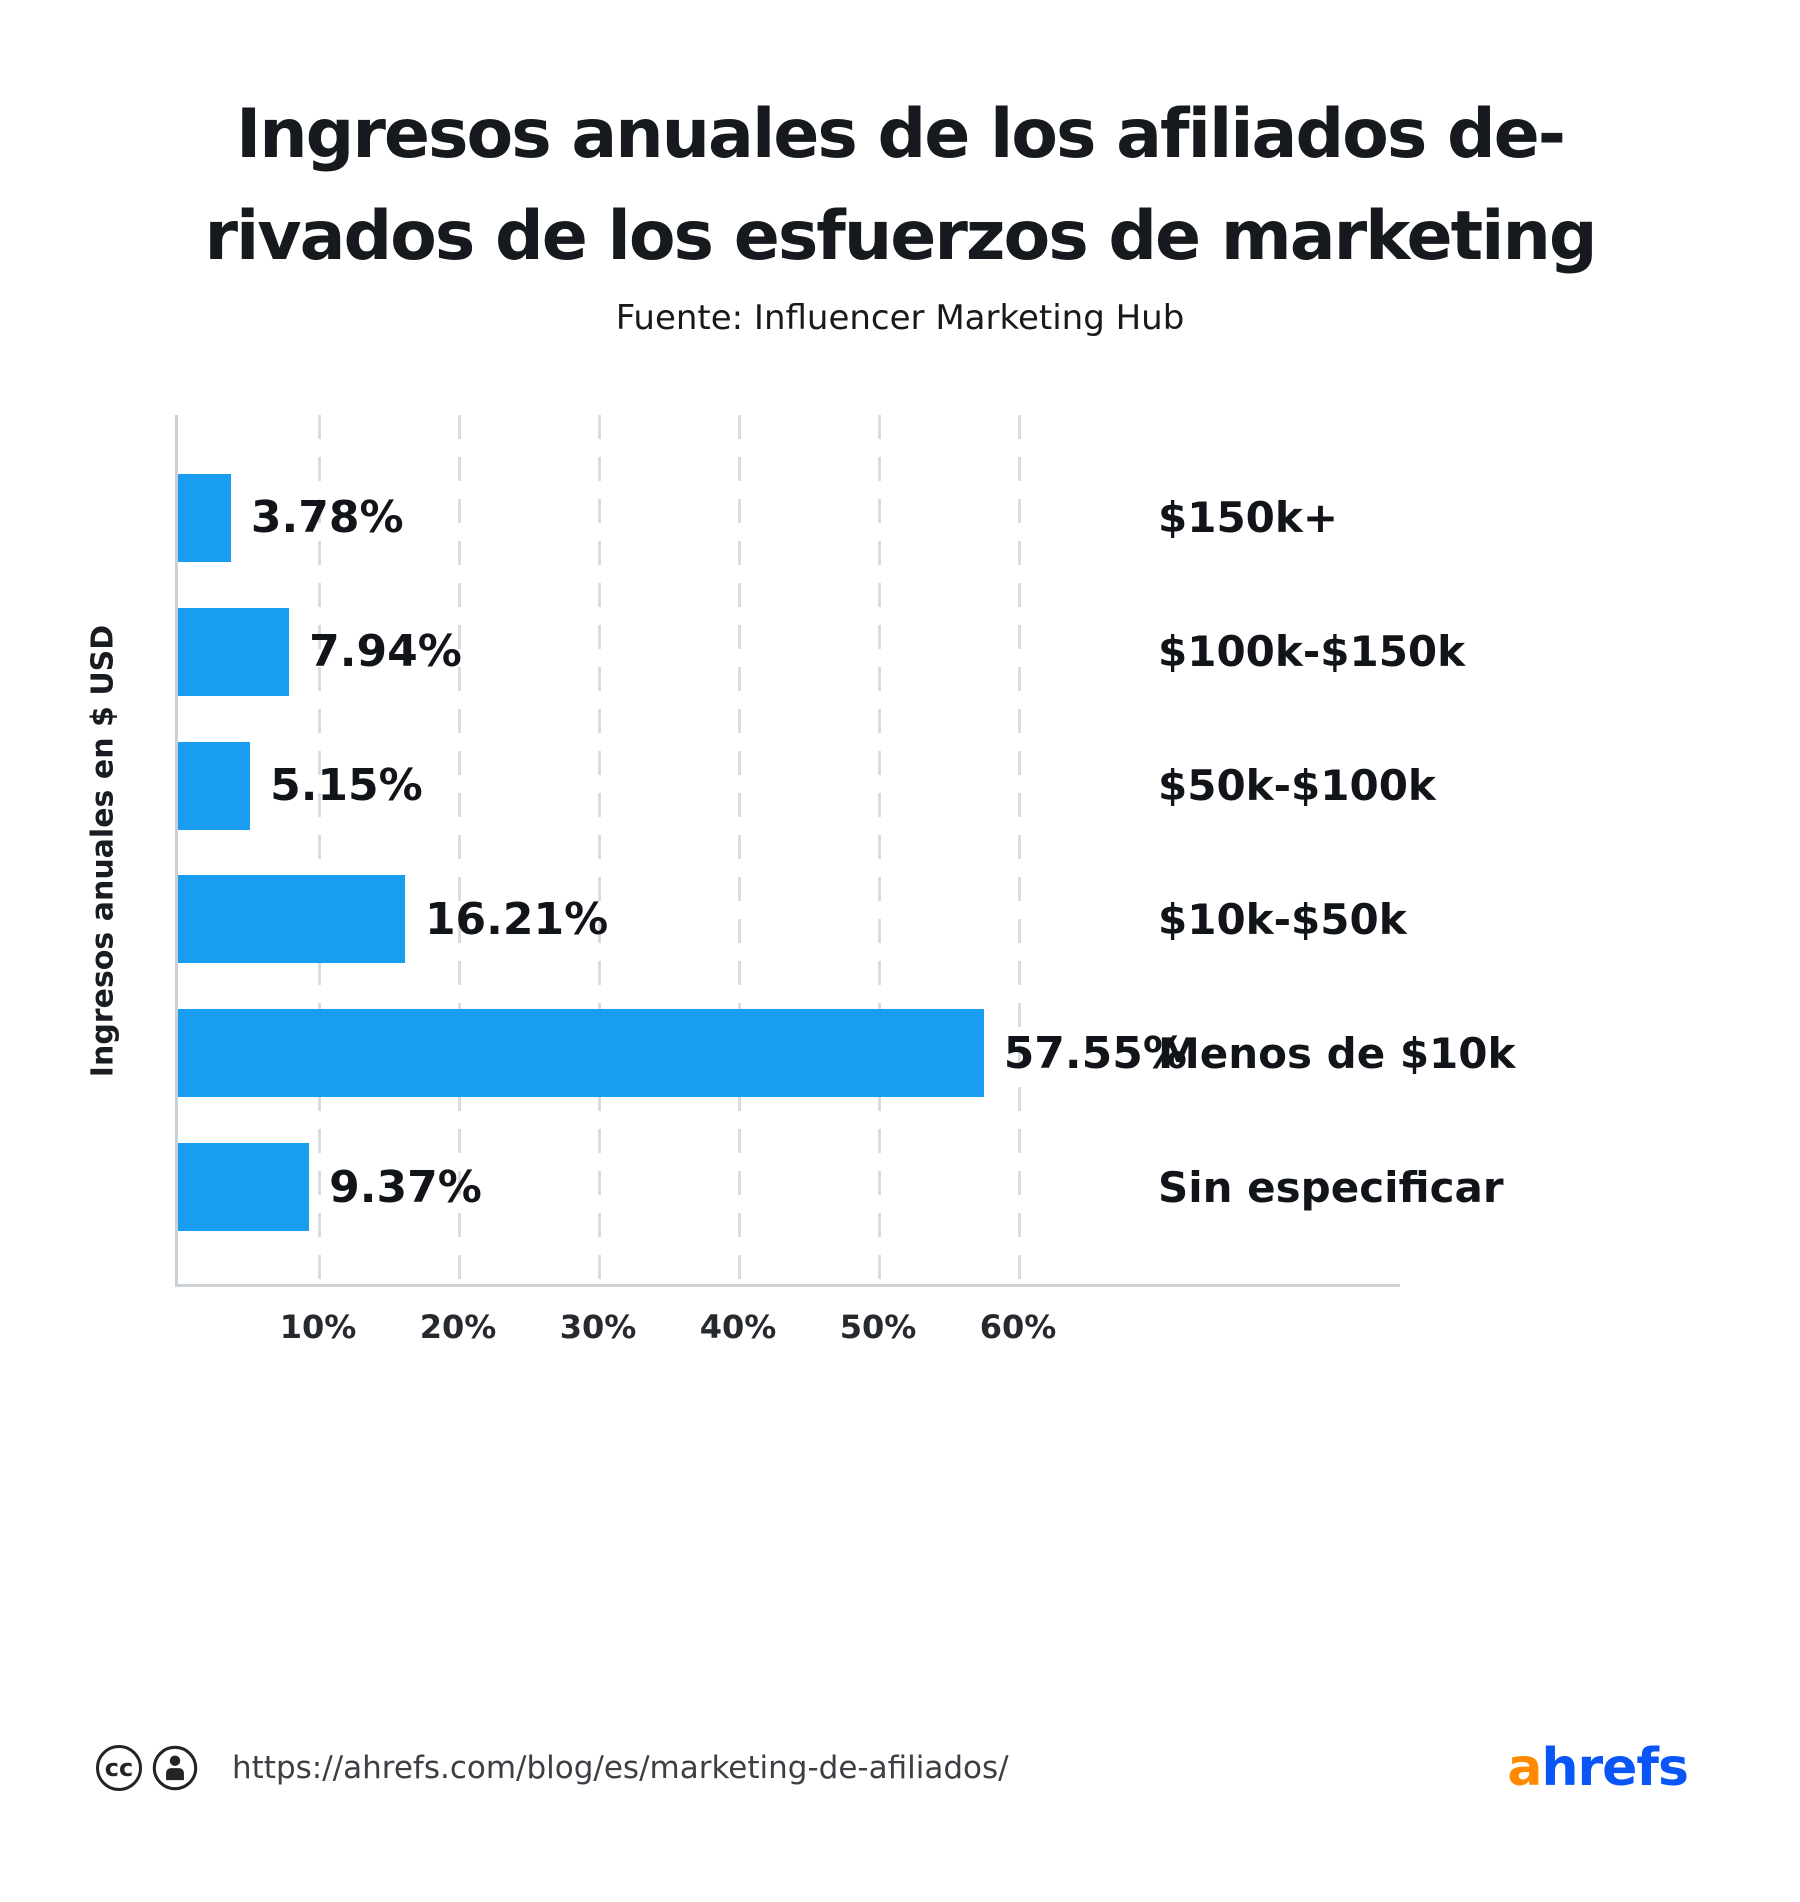 This screenshot has height=1902, width=1800. Describe the element at coordinates (1297, 786) in the screenshot. I see `category-label: $50k-$100k` at that location.